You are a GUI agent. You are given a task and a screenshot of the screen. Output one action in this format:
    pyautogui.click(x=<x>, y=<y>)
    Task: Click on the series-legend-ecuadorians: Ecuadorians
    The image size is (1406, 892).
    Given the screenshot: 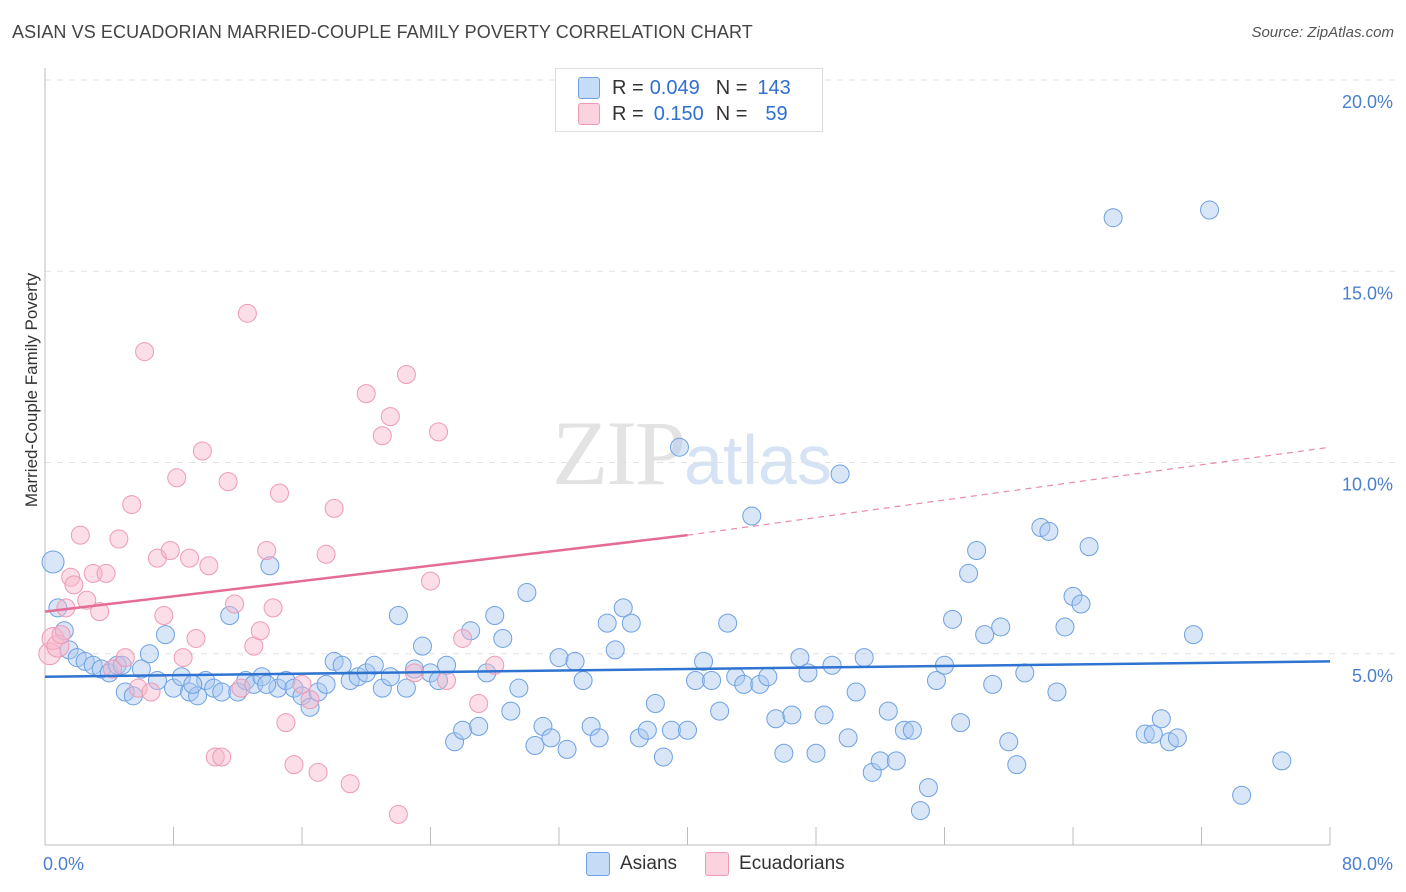 What is the action you would take?
    pyautogui.click(x=775, y=864)
    